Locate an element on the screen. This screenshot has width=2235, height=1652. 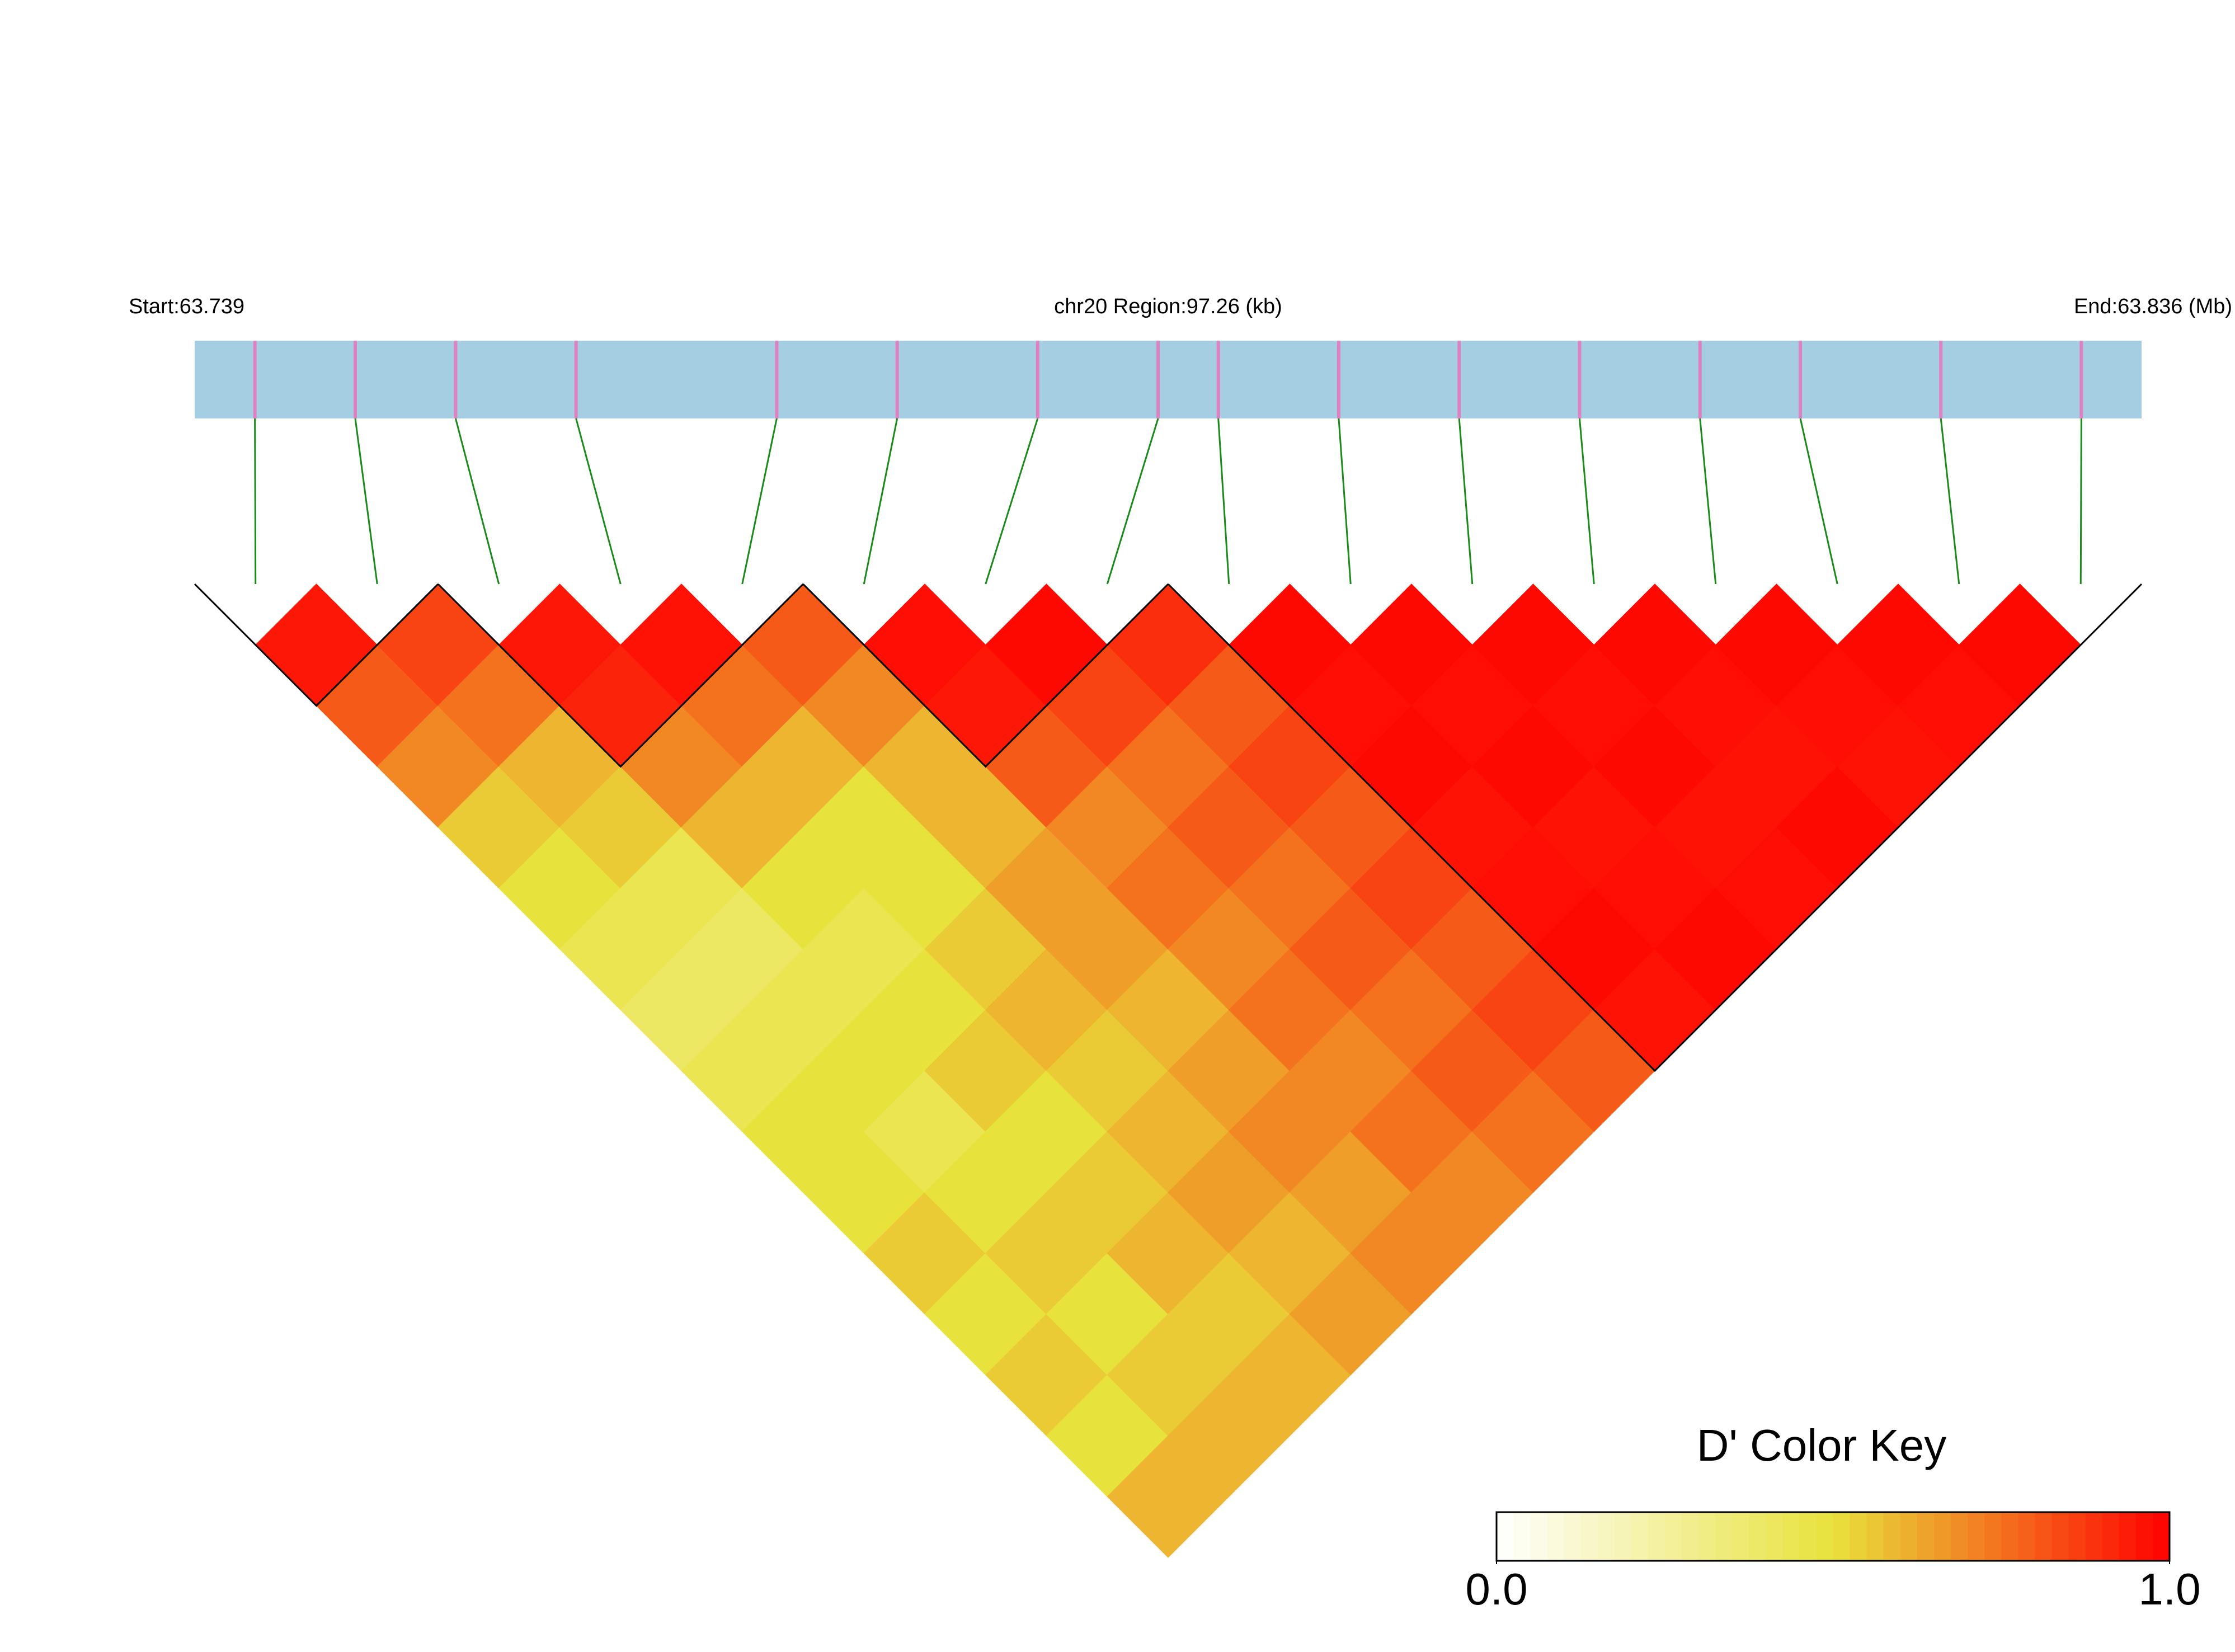
snp-track is located at coordinates (1168, 379).